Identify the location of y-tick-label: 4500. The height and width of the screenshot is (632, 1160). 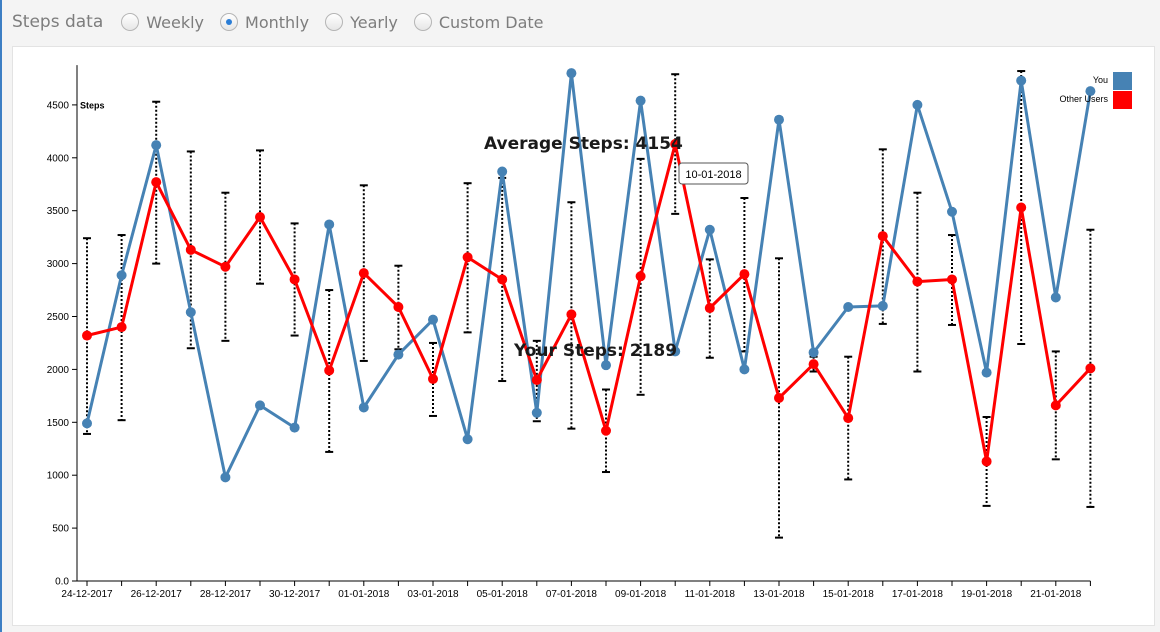
(58, 105).